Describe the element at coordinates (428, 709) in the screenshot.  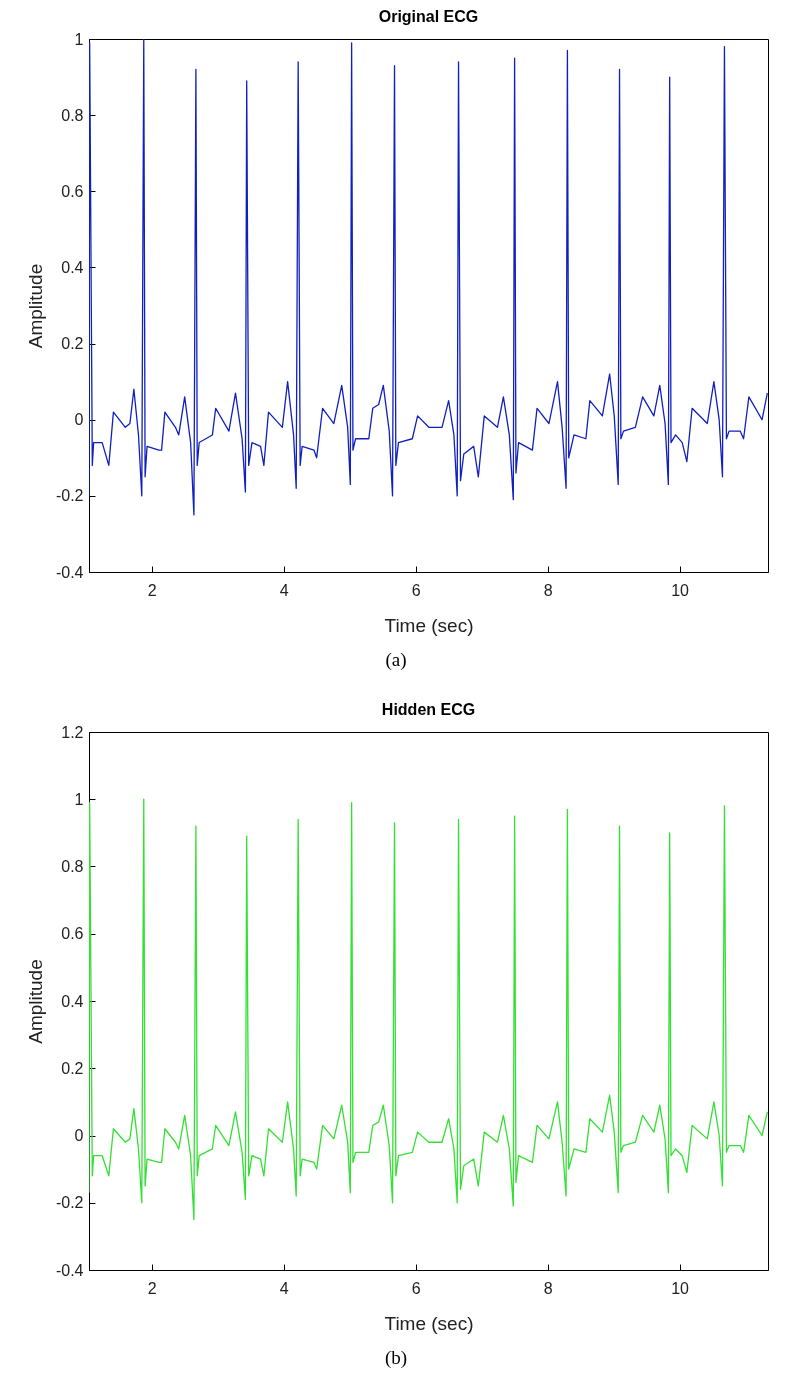
I see `chart-title: Hidden ECG` at that location.